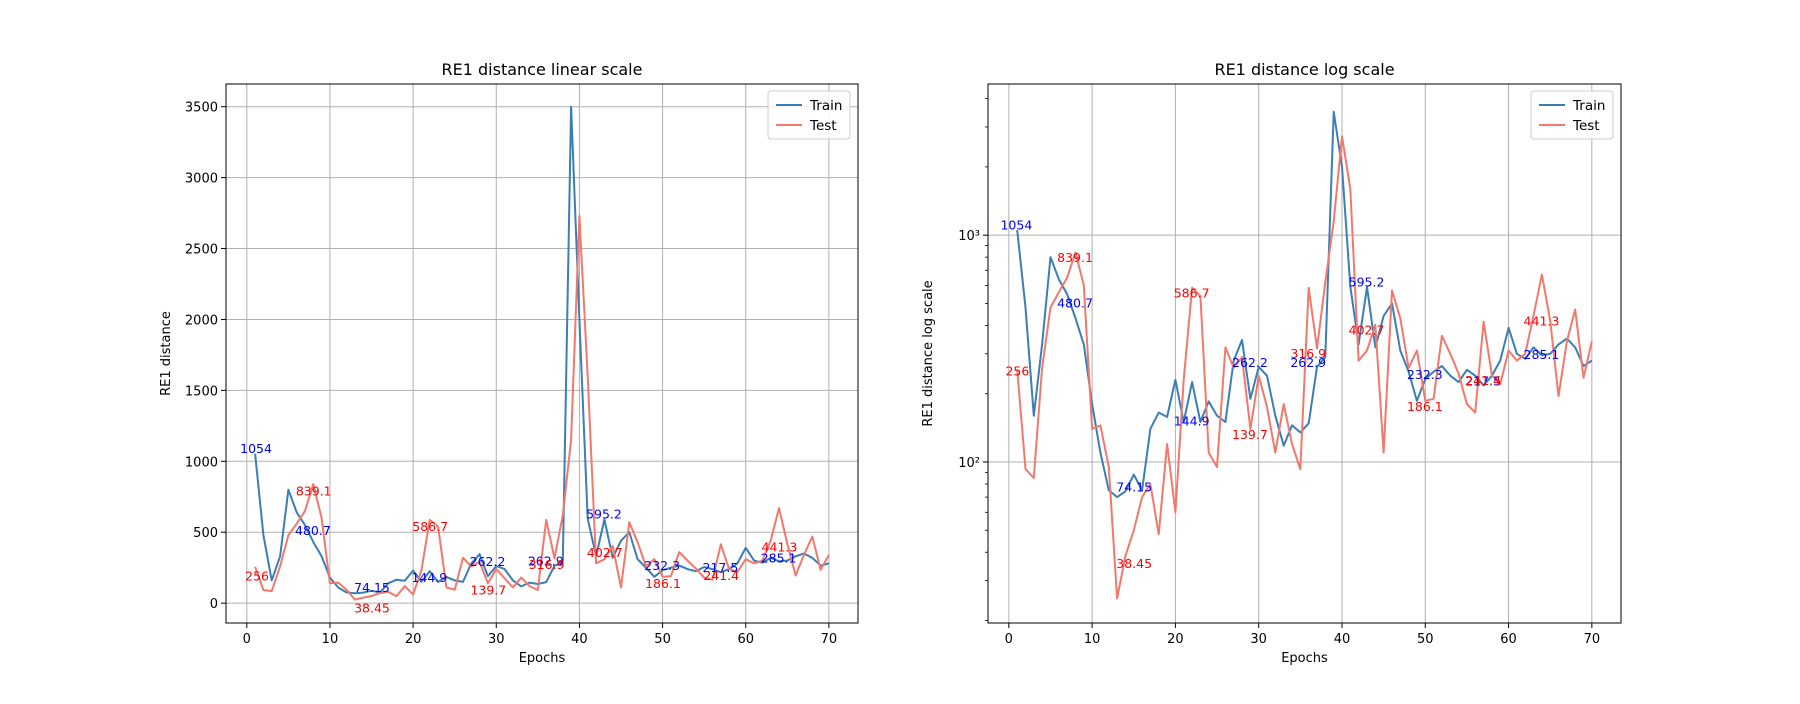 This screenshot has width=1800, height=704. What do you see at coordinates (214, 604) in the screenshot?
I see `y-tick-label: 0` at bounding box center [214, 604].